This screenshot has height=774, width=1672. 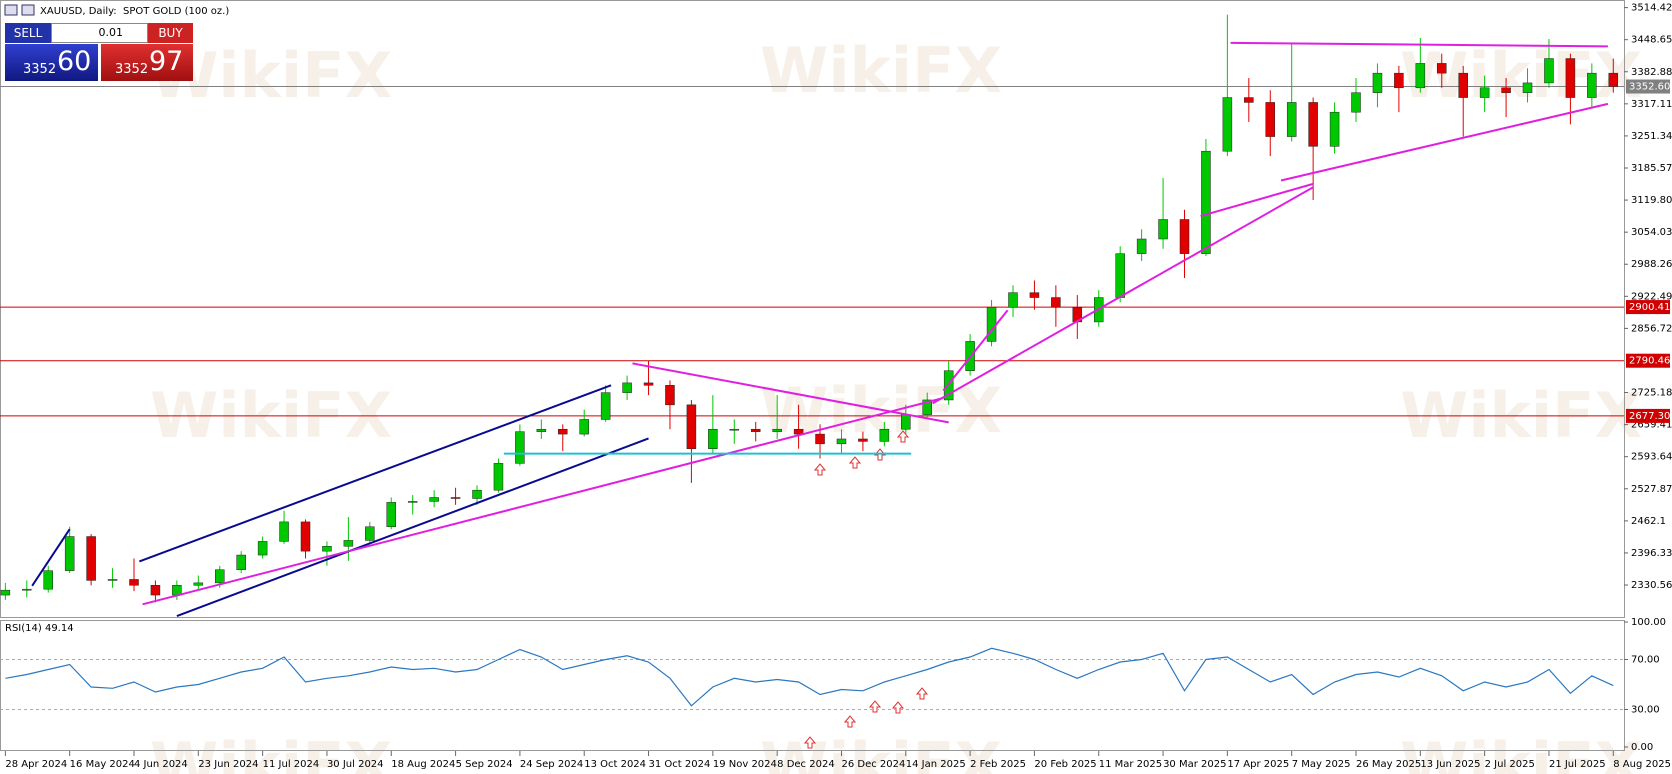 I want to click on sell-price-big: 3352, so click(x=40, y=69).